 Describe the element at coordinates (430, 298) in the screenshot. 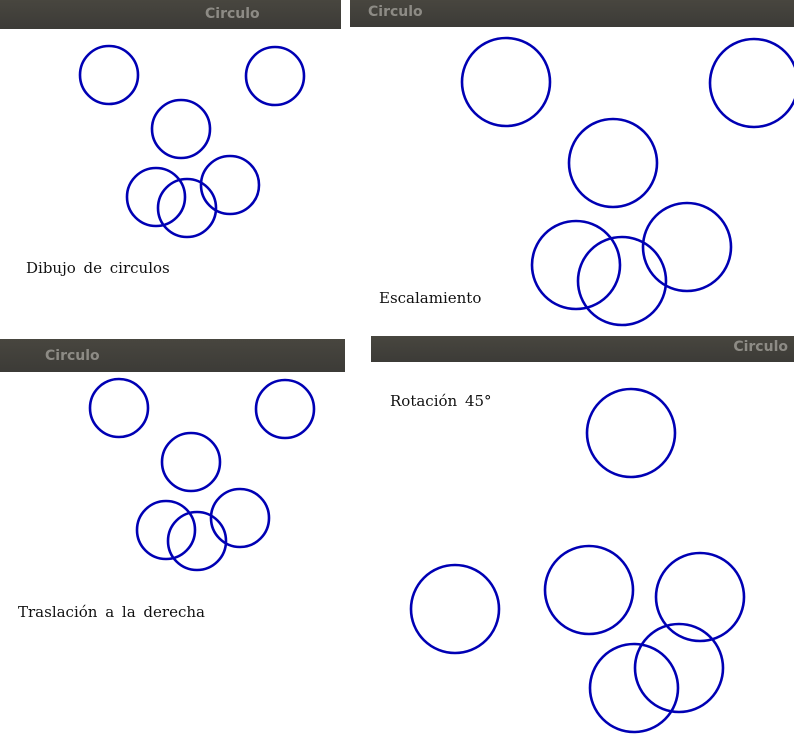

I see `caption-label: Escalamiento` at that location.